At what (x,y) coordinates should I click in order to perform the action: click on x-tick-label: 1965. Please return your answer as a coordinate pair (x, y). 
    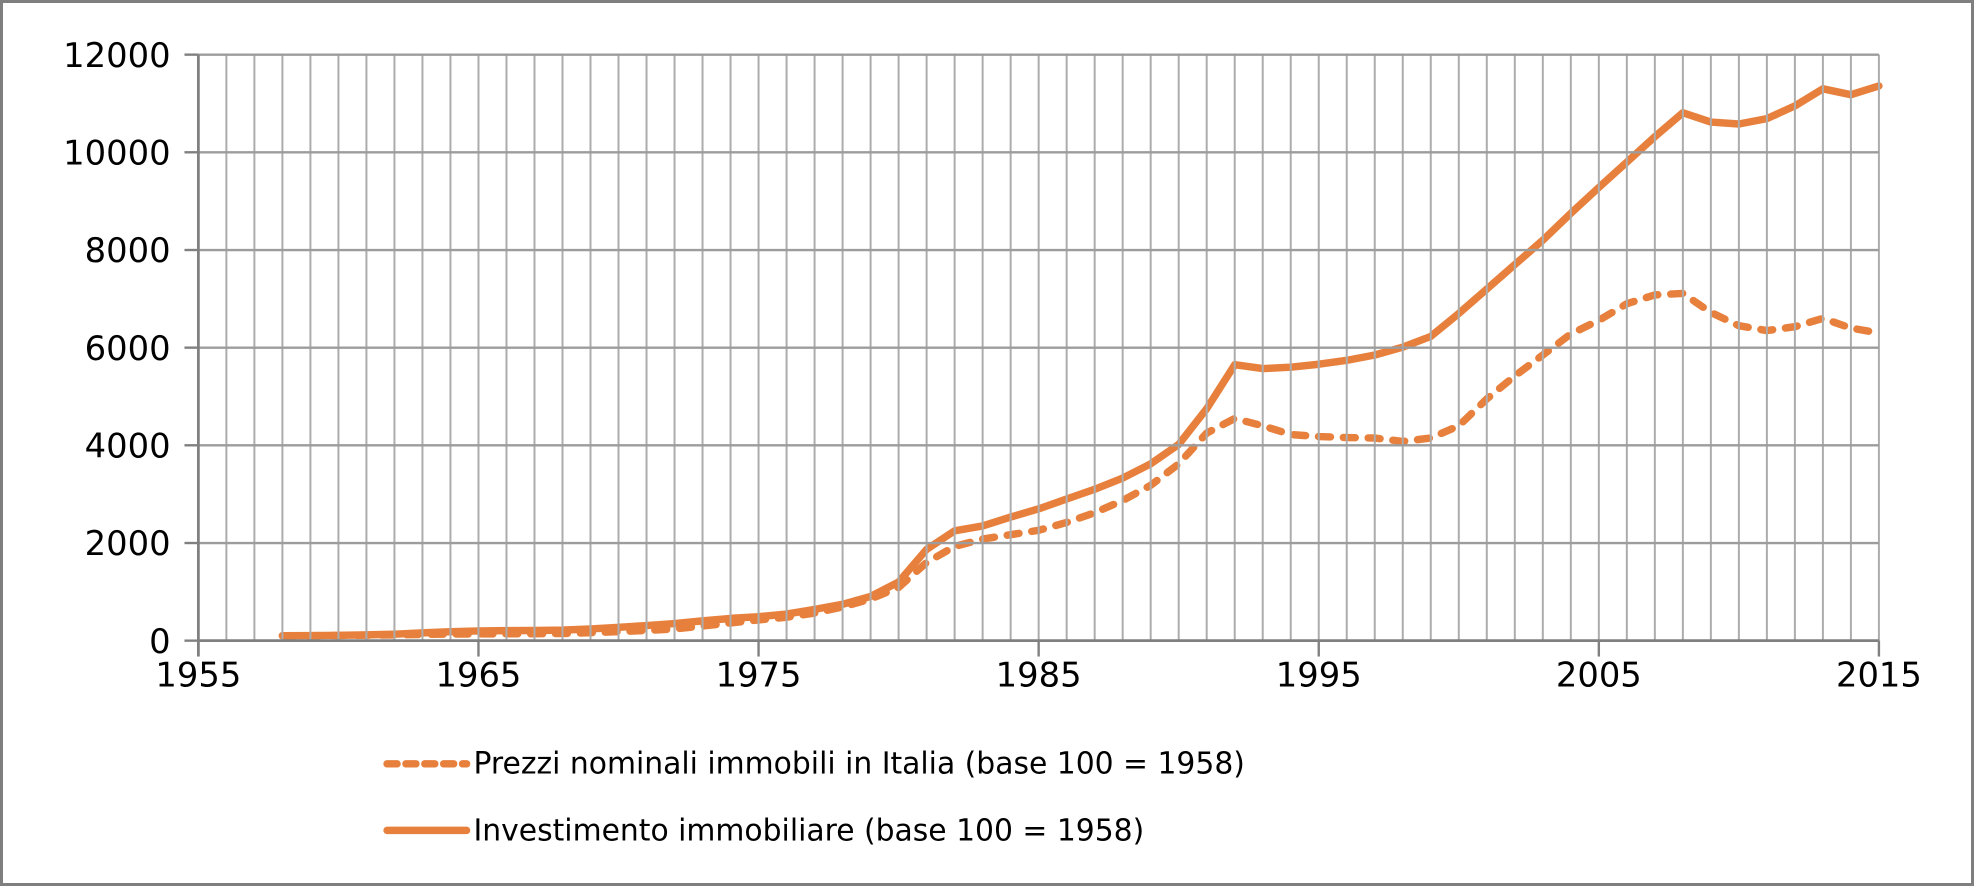
    Looking at the image, I should click on (479, 674).